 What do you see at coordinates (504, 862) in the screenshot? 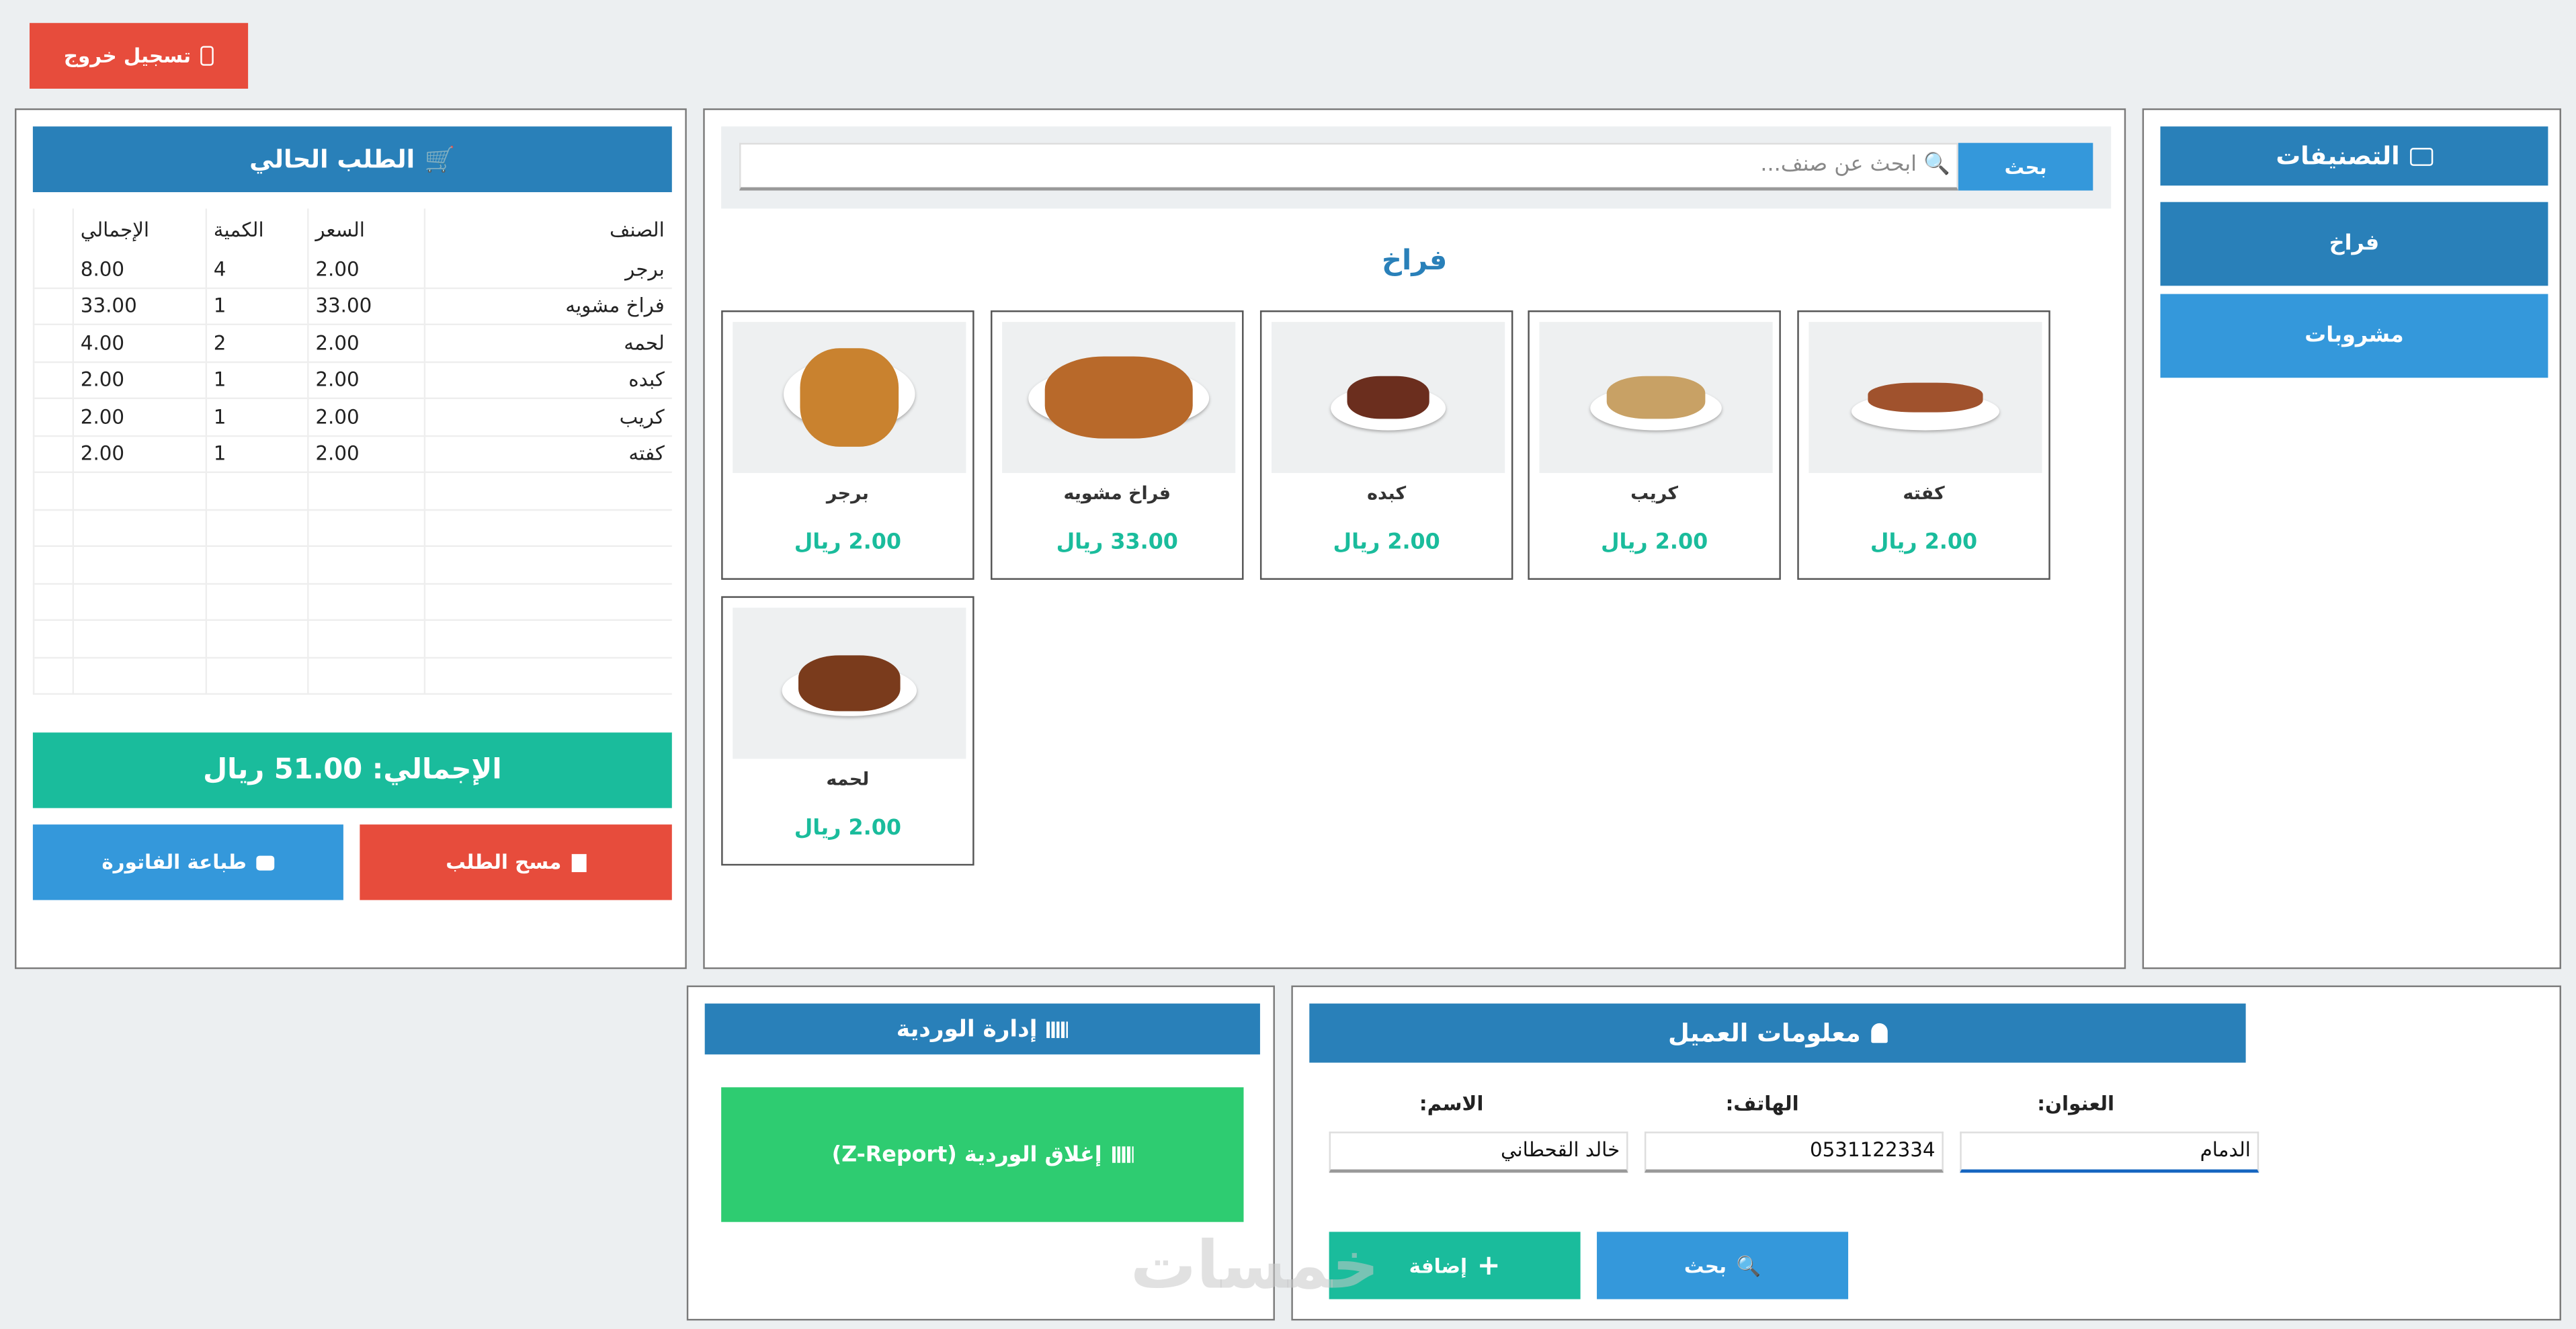
I see `clear-order-label: مسح الطلب` at bounding box center [504, 862].